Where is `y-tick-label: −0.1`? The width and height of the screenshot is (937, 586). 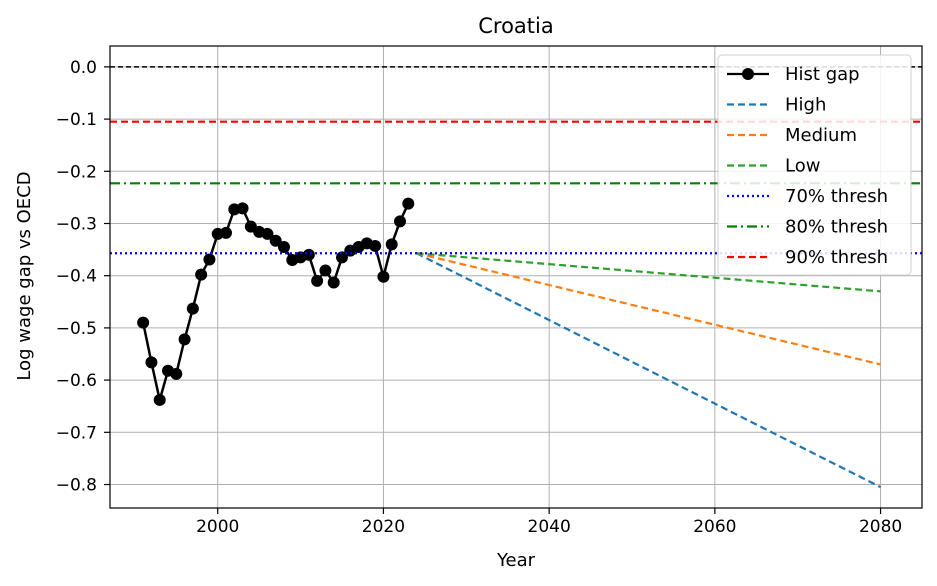
y-tick-label: −0.1 is located at coordinates (76, 120).